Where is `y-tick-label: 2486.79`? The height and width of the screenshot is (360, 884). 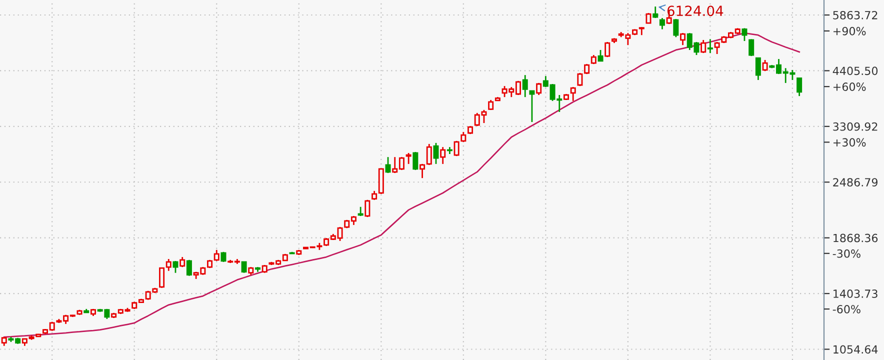 y-tick-label: 2486.79 is located at coordinates (855, 182).